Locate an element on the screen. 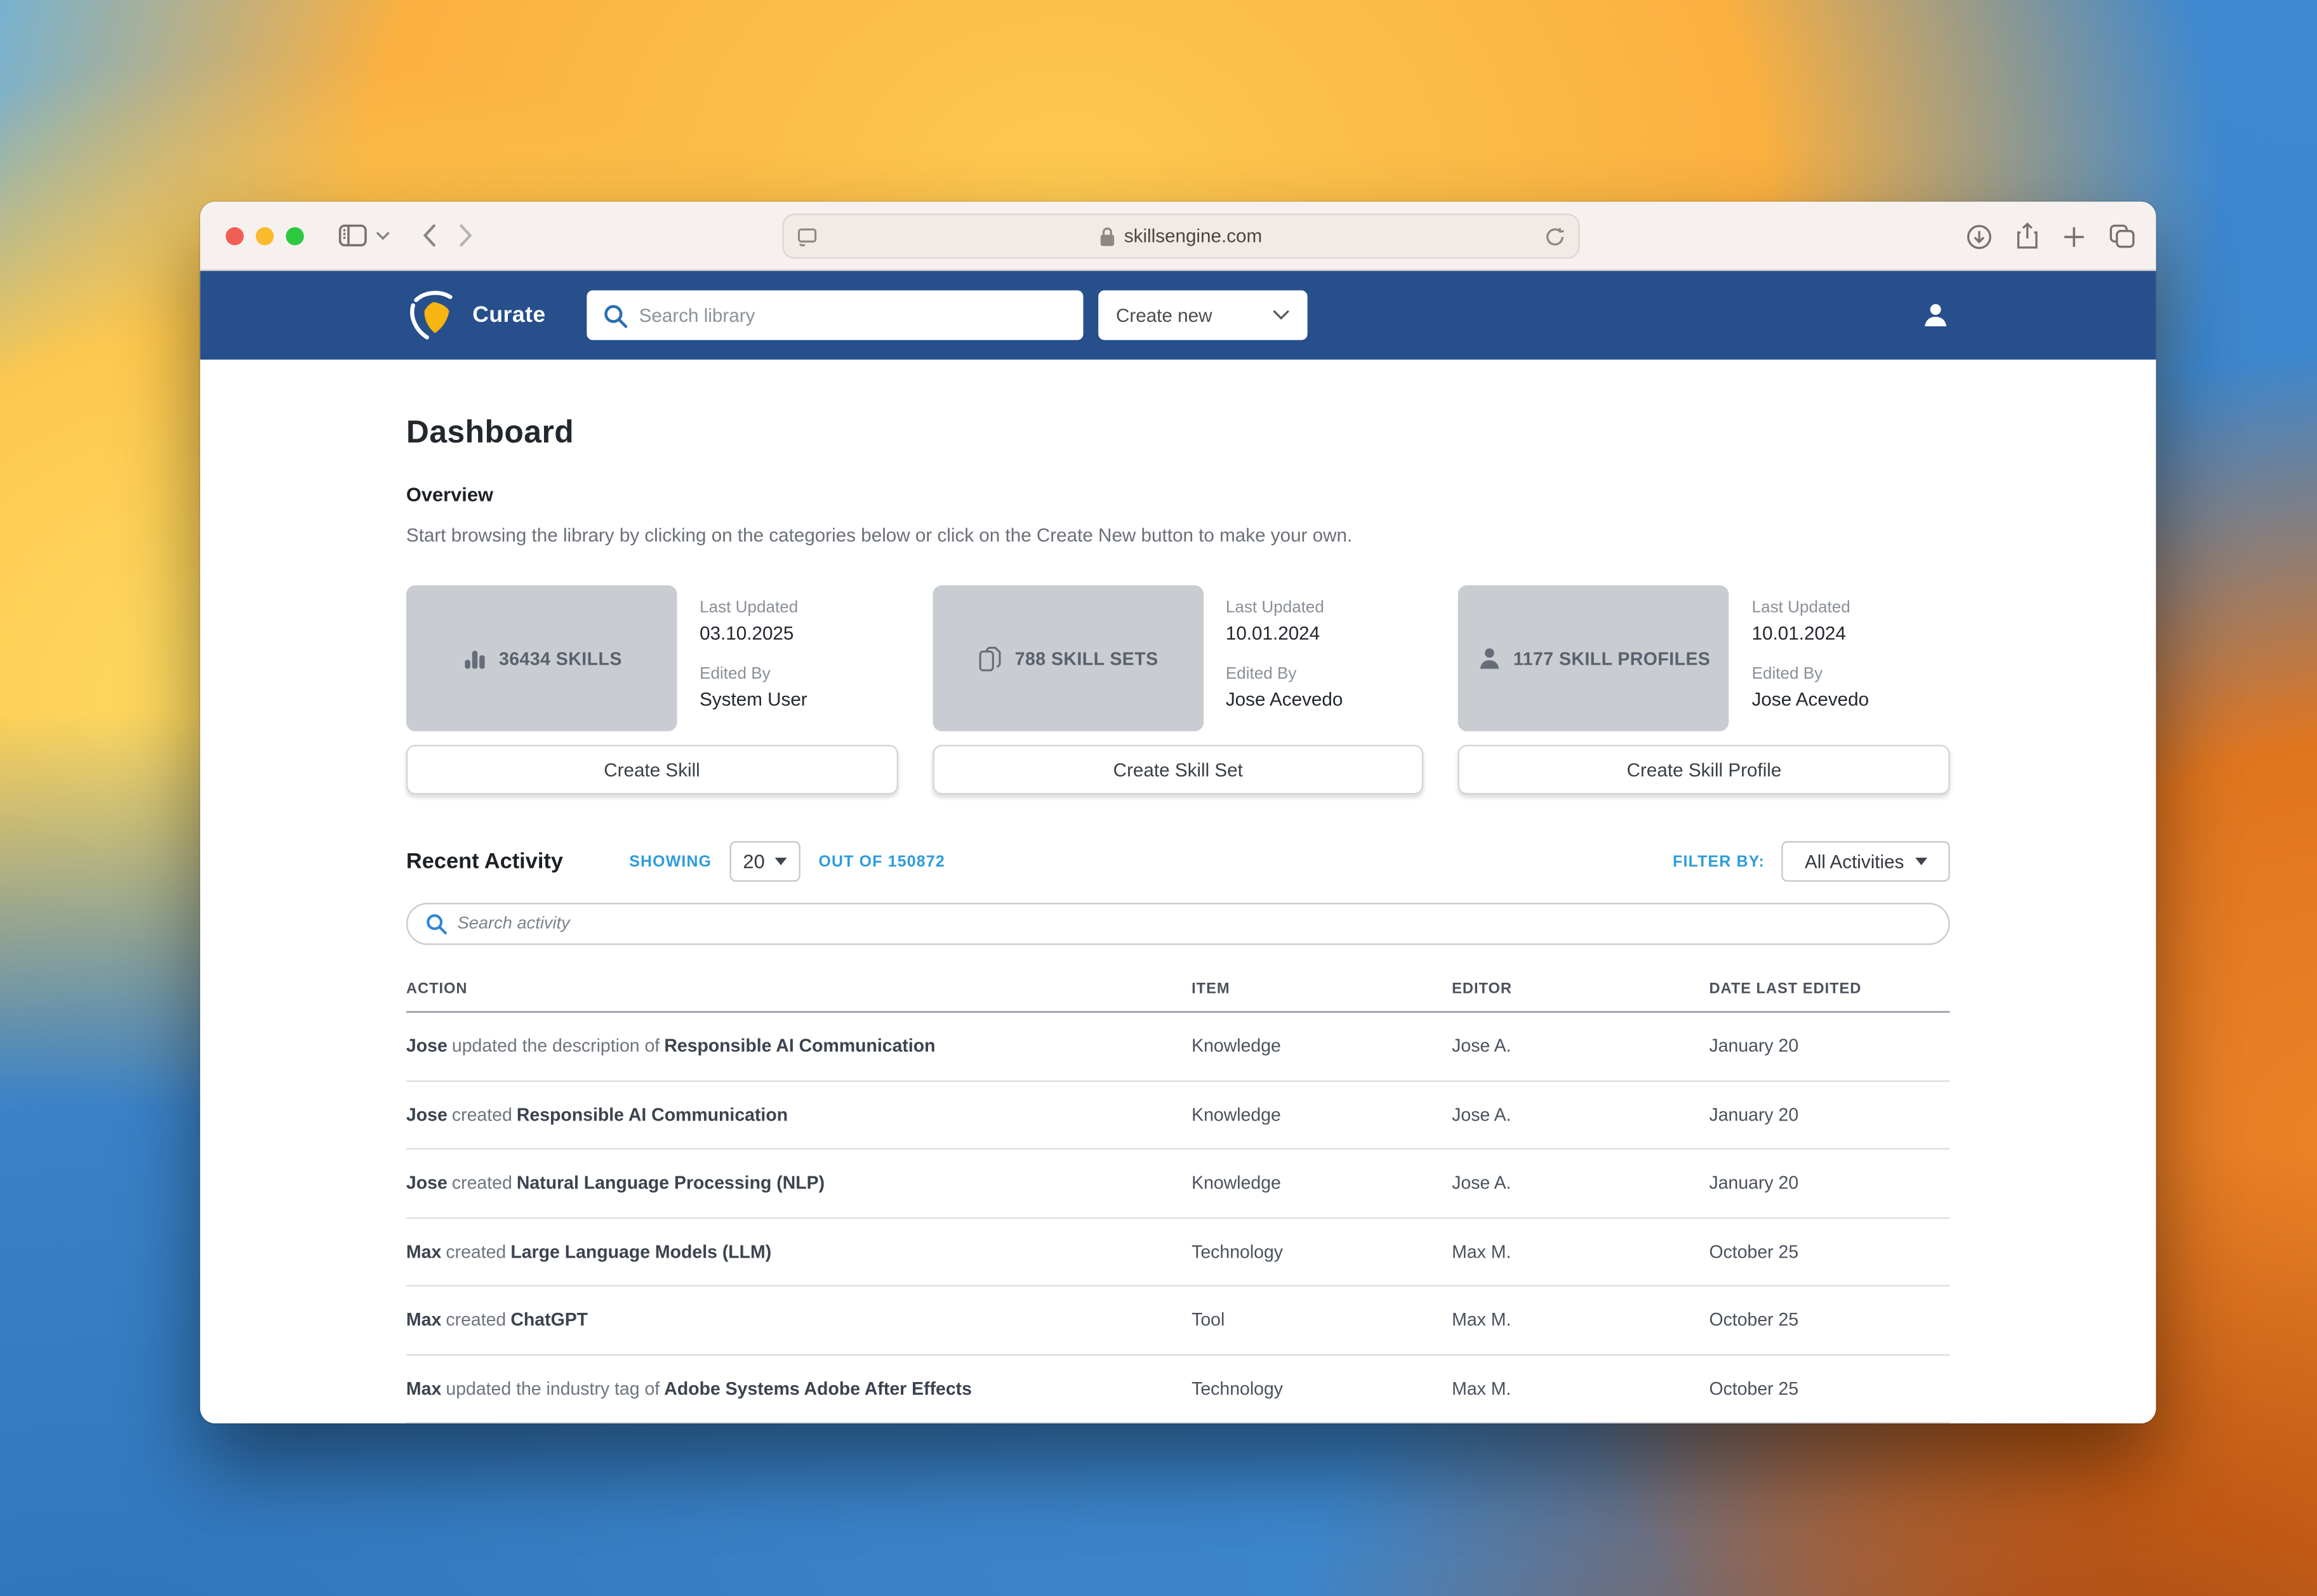 This screenshot has height=1596, width=2317. column-header-action: ACTION is located at coordinates (437, 989).